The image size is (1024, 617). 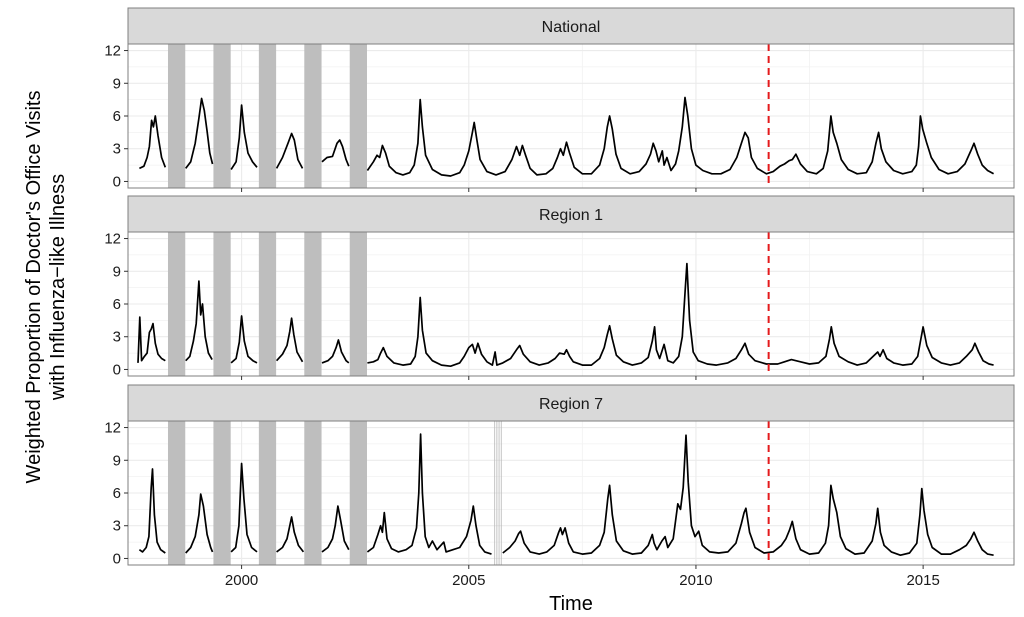 I want to click on y-axis-title-line: with Influenza−like Illness, so click(x=58, y=287).